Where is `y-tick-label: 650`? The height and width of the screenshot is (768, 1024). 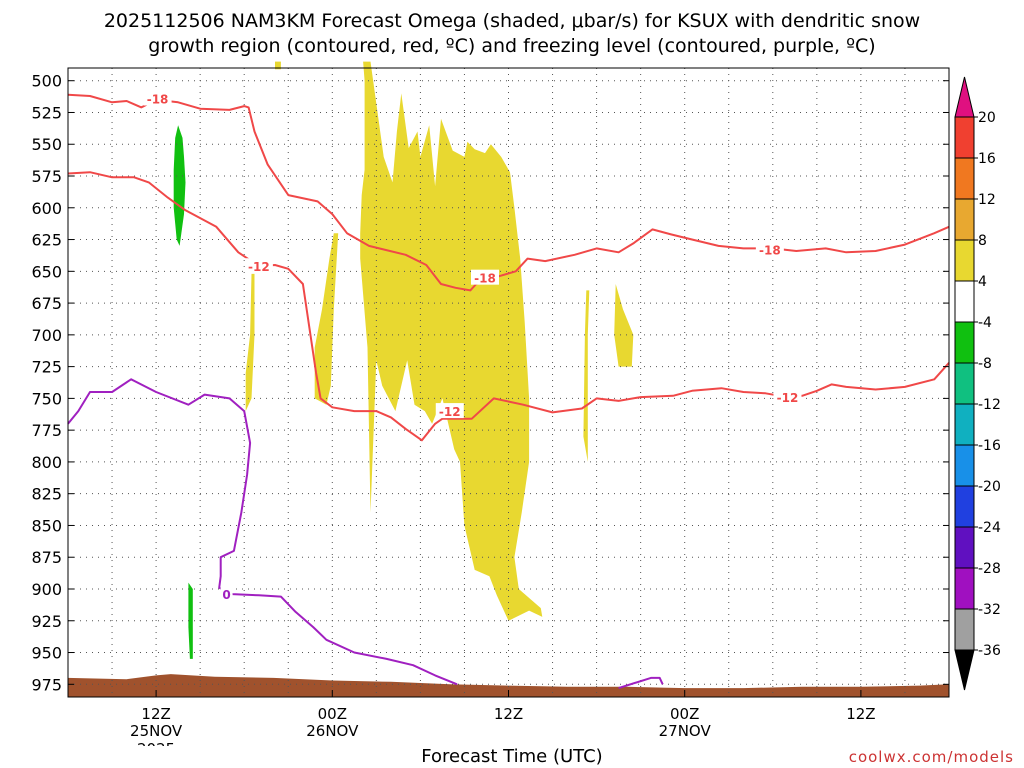 y-tick-label: 650 is located at coordinates (46, 271).